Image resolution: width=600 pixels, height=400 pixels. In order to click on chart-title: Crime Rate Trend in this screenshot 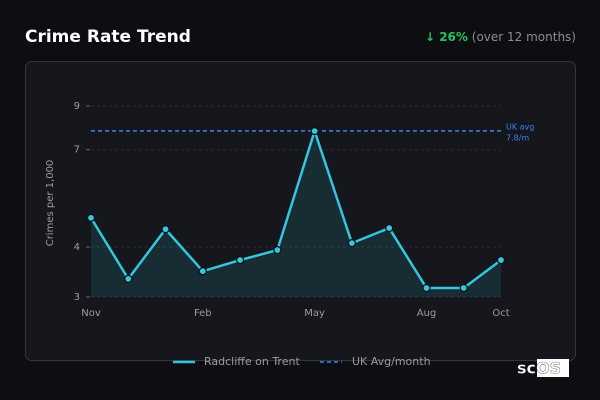, I will do `click(108, 37)`.